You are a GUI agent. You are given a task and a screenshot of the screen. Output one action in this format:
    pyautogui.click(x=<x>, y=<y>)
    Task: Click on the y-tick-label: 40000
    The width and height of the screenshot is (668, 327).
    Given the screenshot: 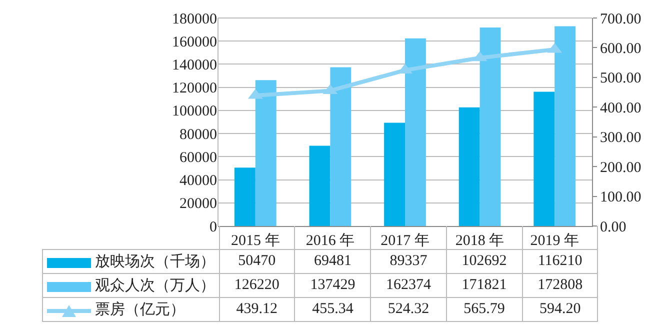 What is the action you would take?
    pyautogui.click(x=198, y=181)
    